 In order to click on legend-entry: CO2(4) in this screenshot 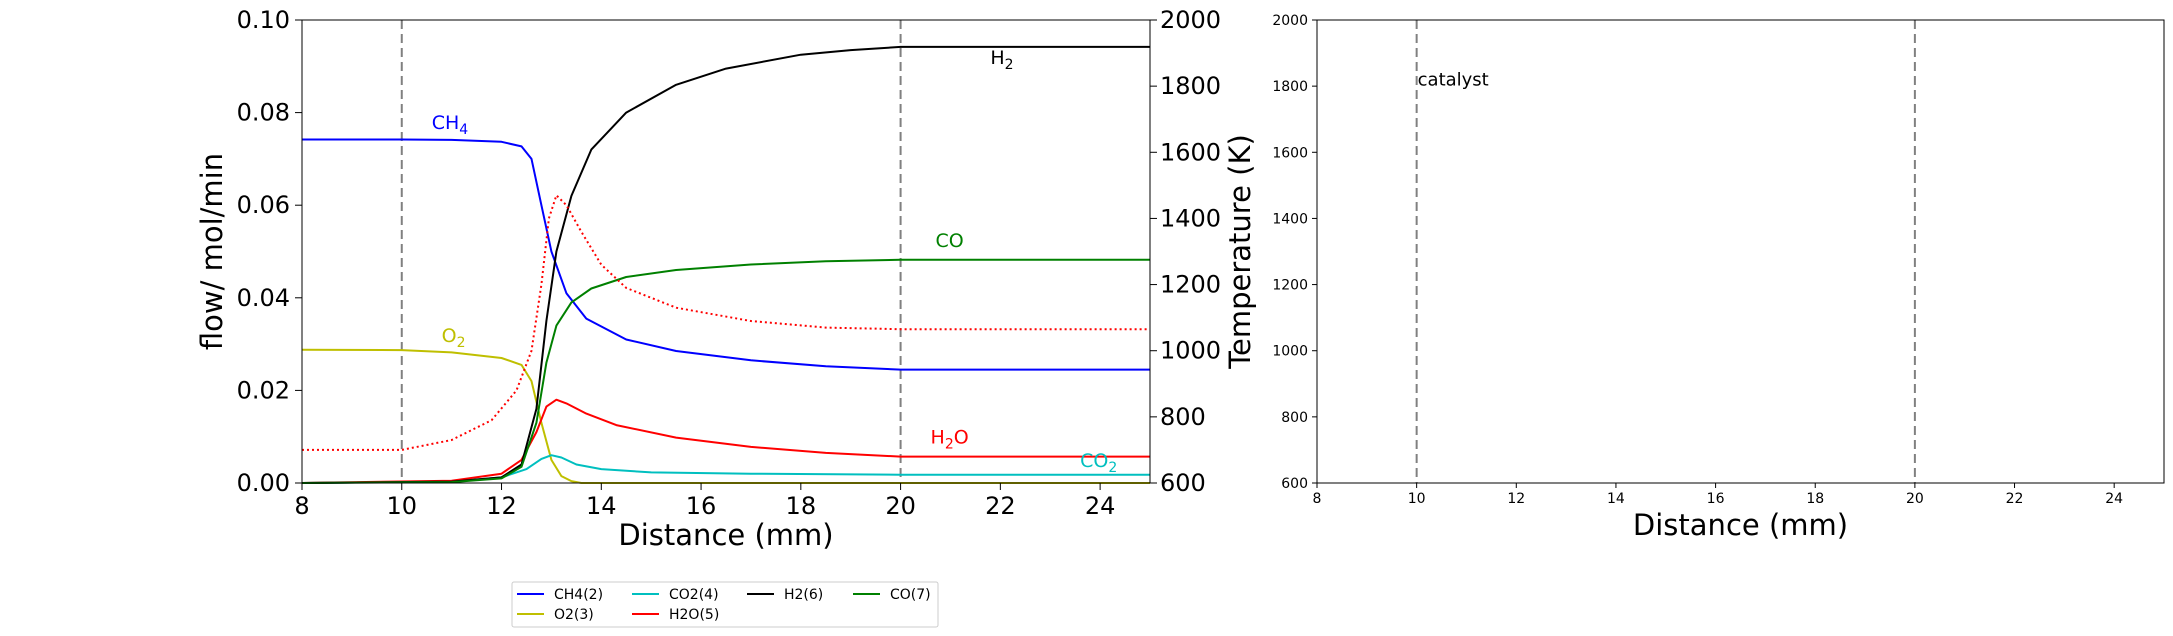, I will do `click(694, 595)`.